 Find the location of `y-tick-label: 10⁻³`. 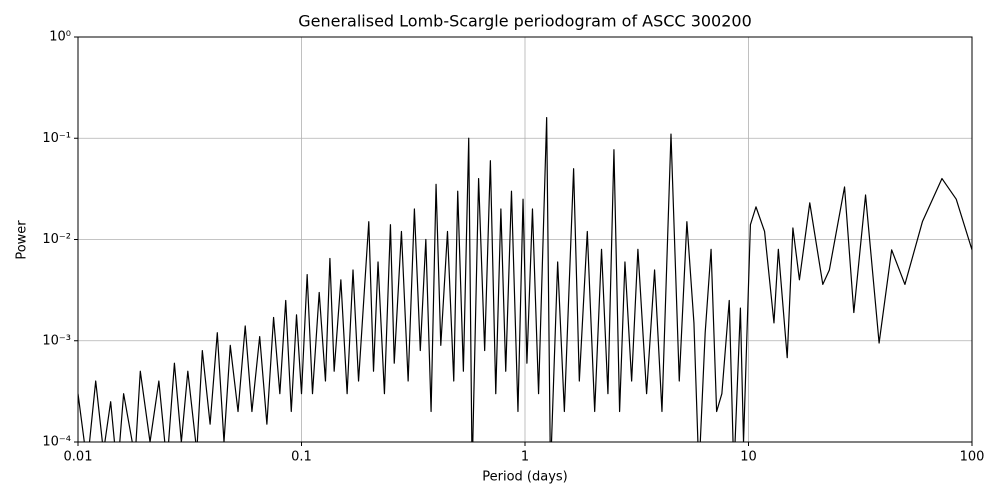

y-tick-label: 10⁻³ is located at coordinates (56, 340).